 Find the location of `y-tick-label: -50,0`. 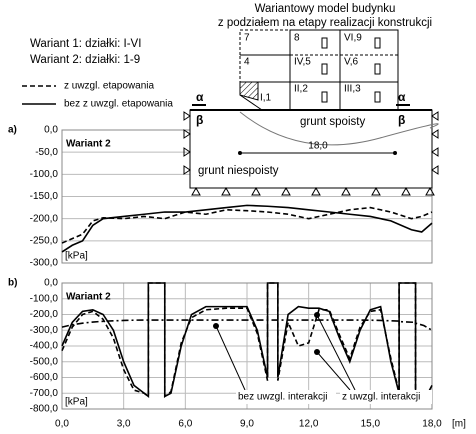

y-tick-label: -50,0 is located at coordinates (46, 152).